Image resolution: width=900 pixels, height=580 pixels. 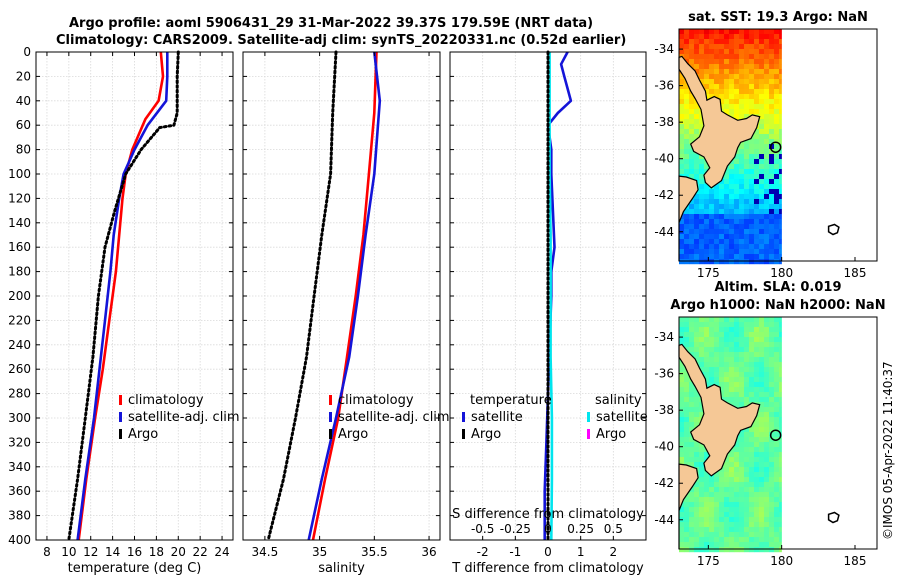 What do you see at coordinates (19, 198) in the screenshot?
I see `y-tick-label: 120` at bounding box center [19, 198].